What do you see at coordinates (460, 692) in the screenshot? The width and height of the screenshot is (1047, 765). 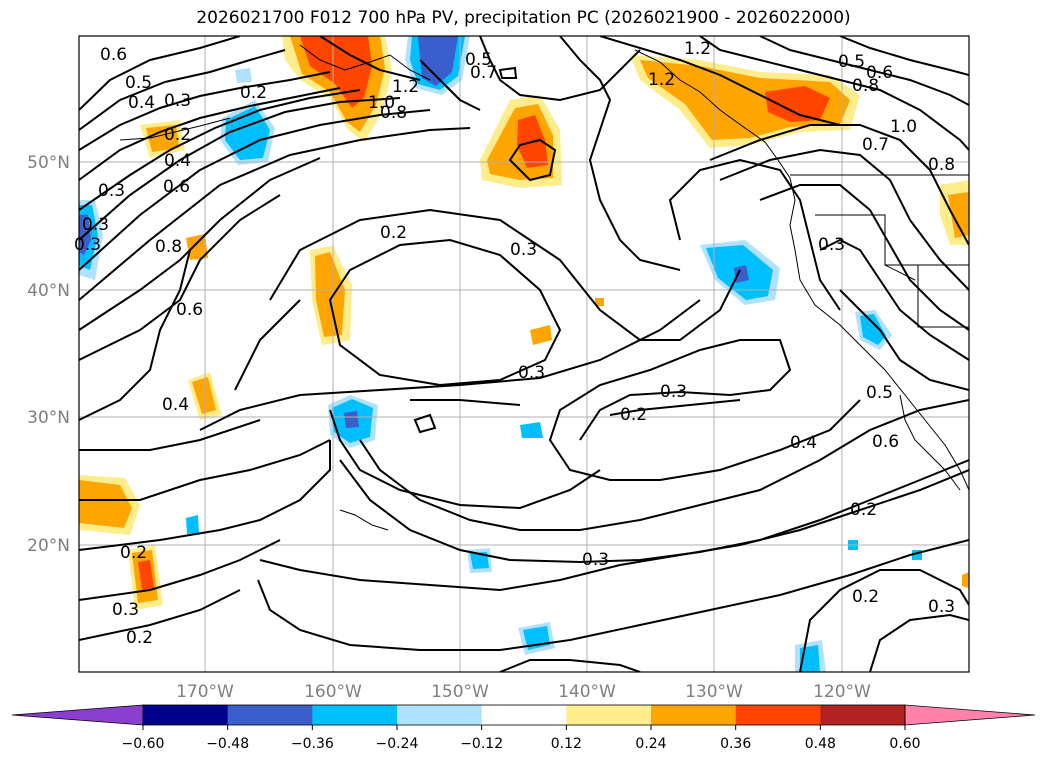 I see `lon-label: 150°W` at bounding box center [460, 692].